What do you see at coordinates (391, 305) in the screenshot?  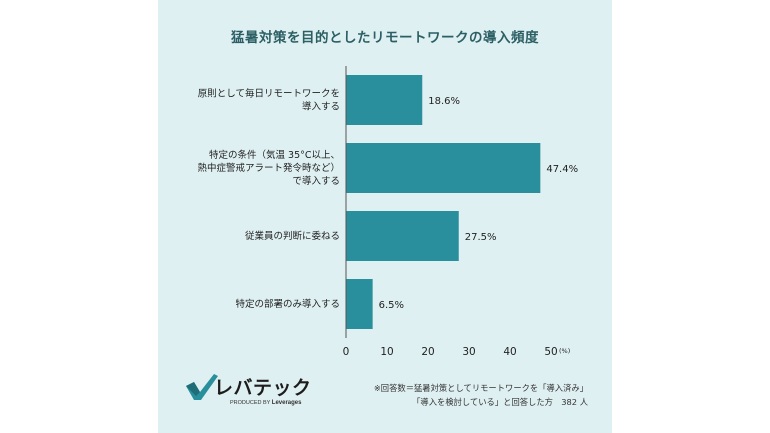 I see `bar-value-label-3: 6.5%` at bounding box center [391, 305].